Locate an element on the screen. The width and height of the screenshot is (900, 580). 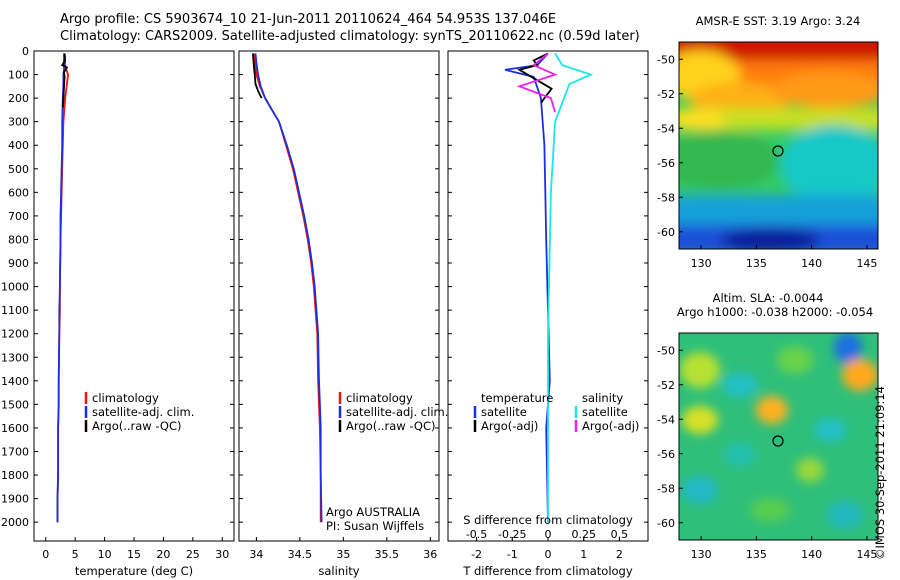
depth-tick-label: 1000 is located at coordinates (15, 287).